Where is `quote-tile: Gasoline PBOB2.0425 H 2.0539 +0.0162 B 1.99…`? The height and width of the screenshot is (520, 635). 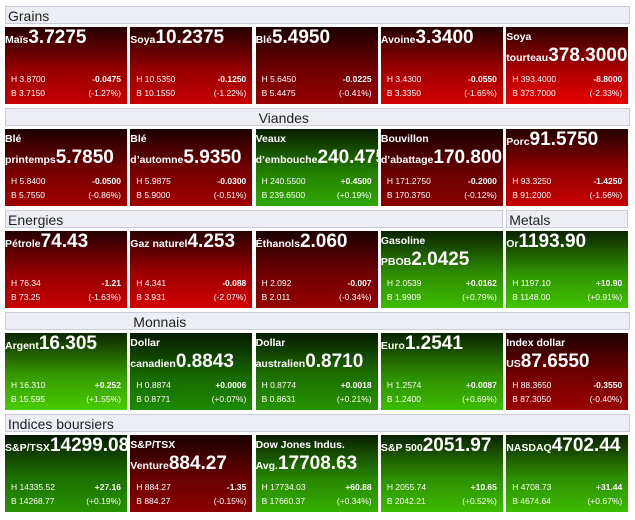 quote-tile: Gasoline PBOB2.0425 H 2.0539 +0.0162 B 1.99… is located at coordinates (441, 269).